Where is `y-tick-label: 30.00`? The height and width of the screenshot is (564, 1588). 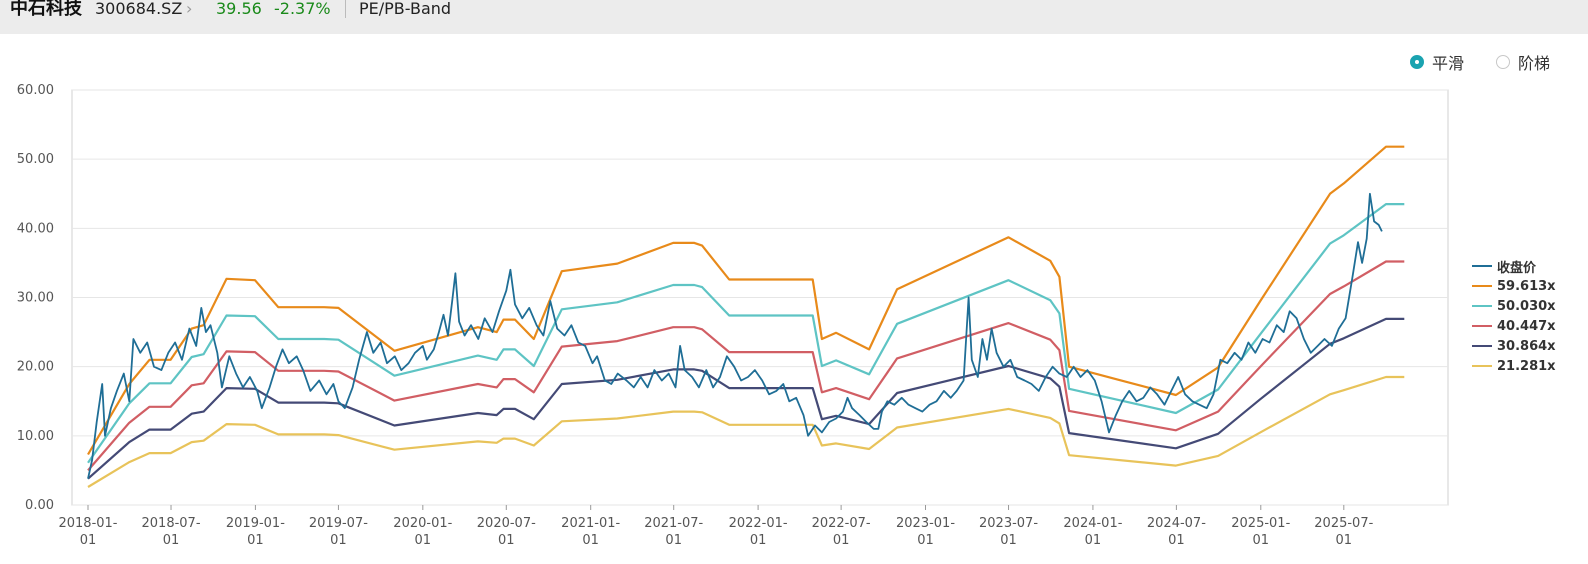
y-tick-label: 30.00 is located at coordinates (35, 298).